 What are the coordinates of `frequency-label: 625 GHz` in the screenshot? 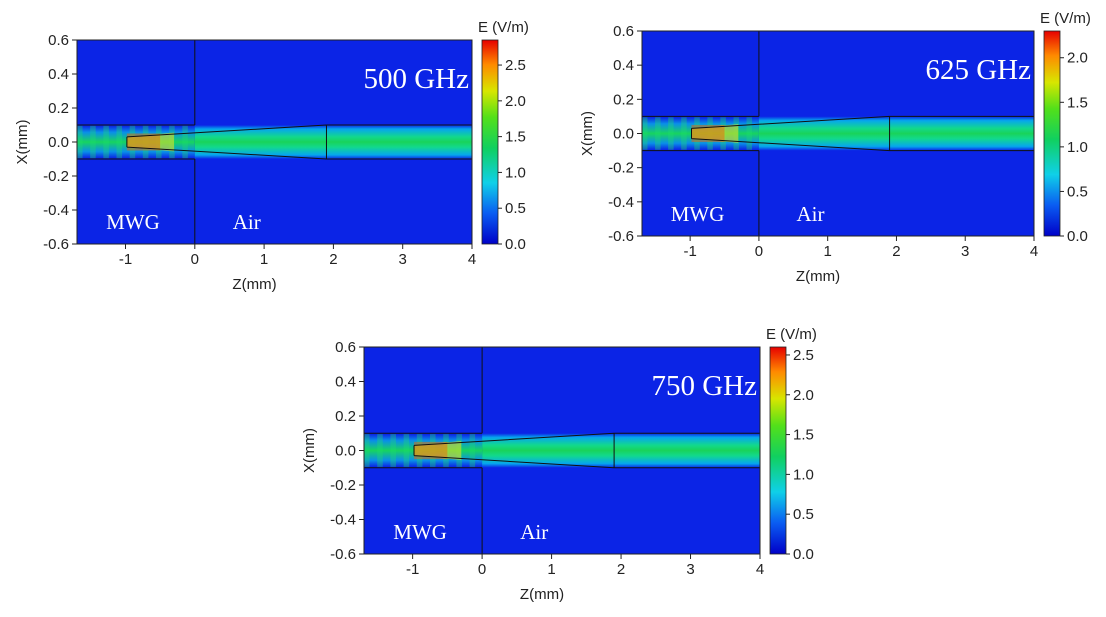 It's located at (978, 70).